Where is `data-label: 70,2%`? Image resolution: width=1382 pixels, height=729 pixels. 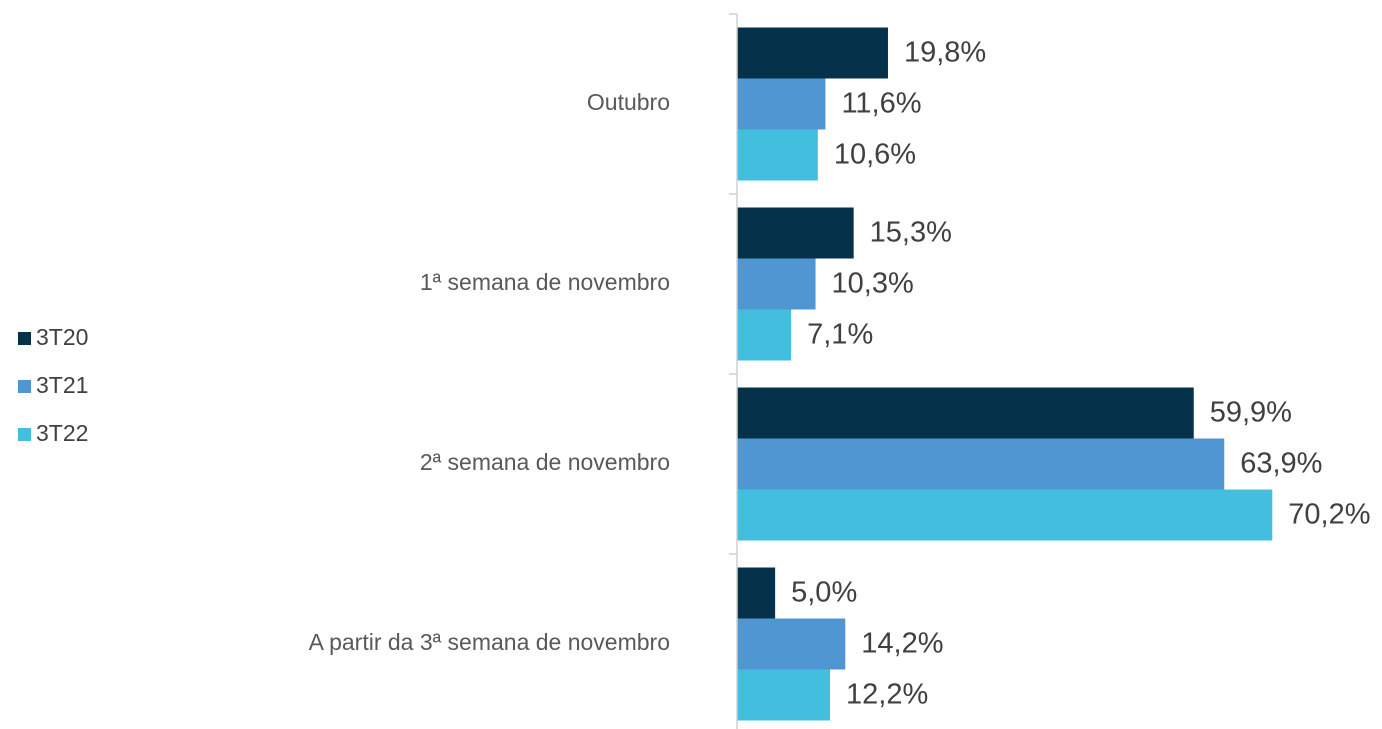 data-label: 70,2% is located at coordinates (1329, 515).